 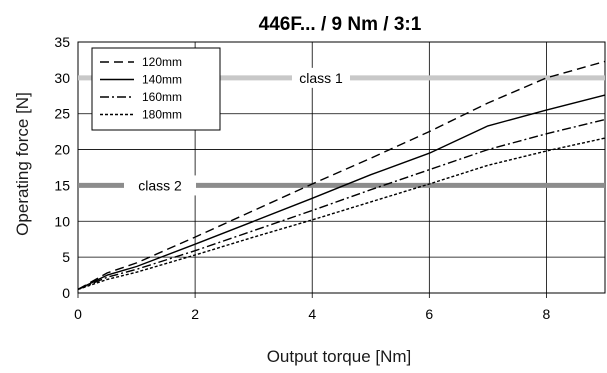 What do you see at coordinates (429, 314) in the screenshot?
I see `x-tick-label: 6` at bounding box center [429, 314].